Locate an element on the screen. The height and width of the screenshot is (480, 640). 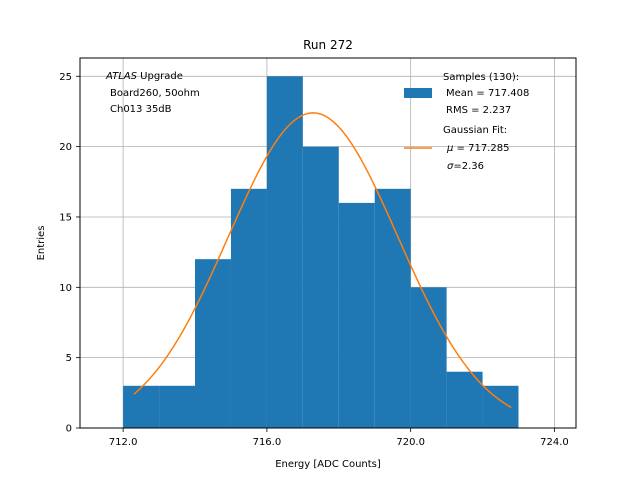
y-tick-label: 0 is located at coordinates (69, 429).